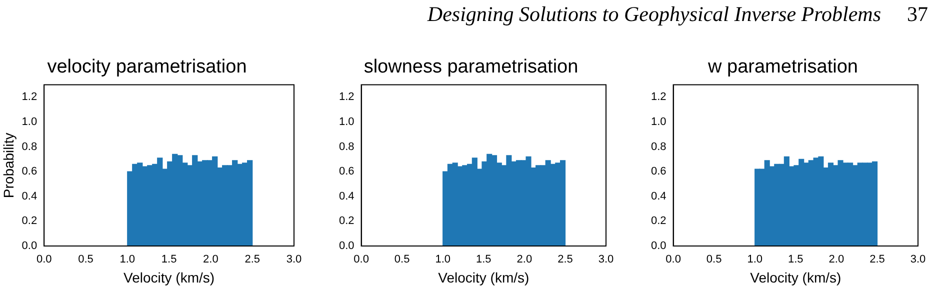 This screenshot has height=300, width=936. I want to click on text: 37, so click(917, 14).